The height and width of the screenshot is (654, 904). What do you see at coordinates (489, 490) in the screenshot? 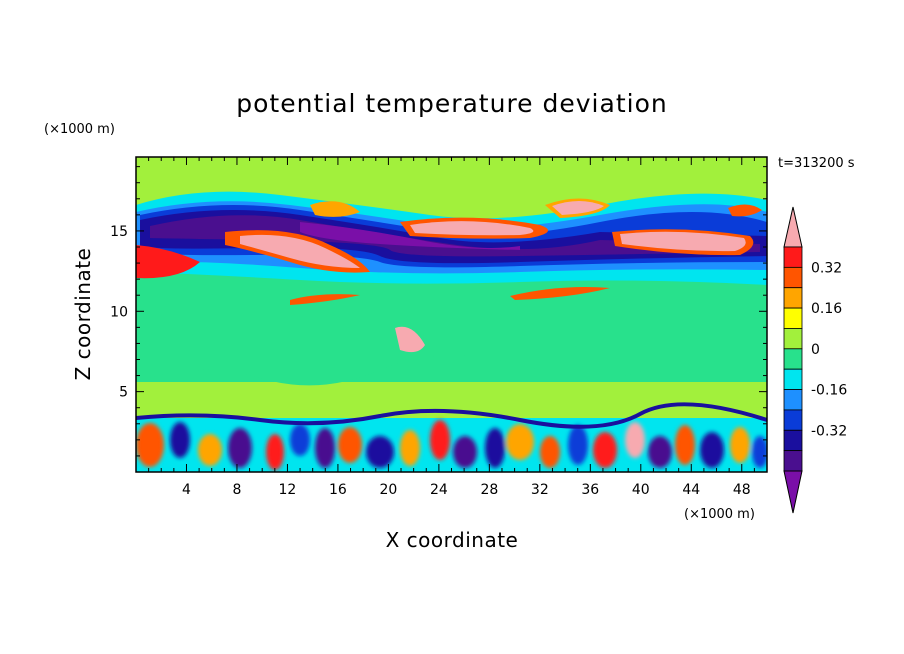
I see `x-tick-label: 28` at bounding box center [489, 490].